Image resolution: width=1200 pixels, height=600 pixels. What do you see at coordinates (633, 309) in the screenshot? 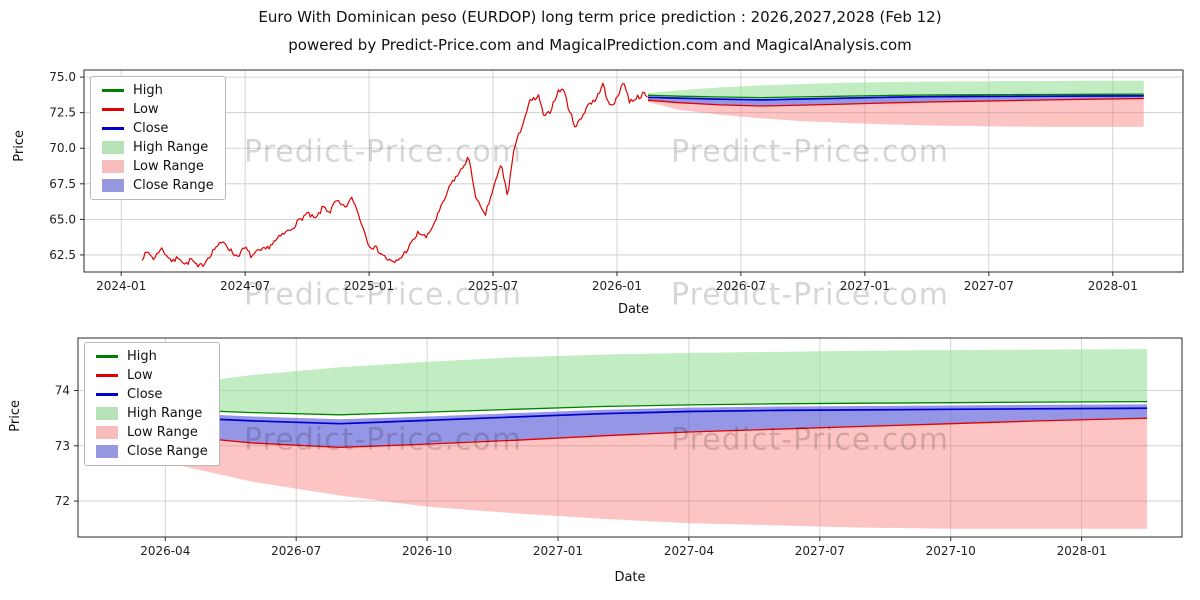
I see `x-axis-label-top: Date` at bounding box center [633, 309].